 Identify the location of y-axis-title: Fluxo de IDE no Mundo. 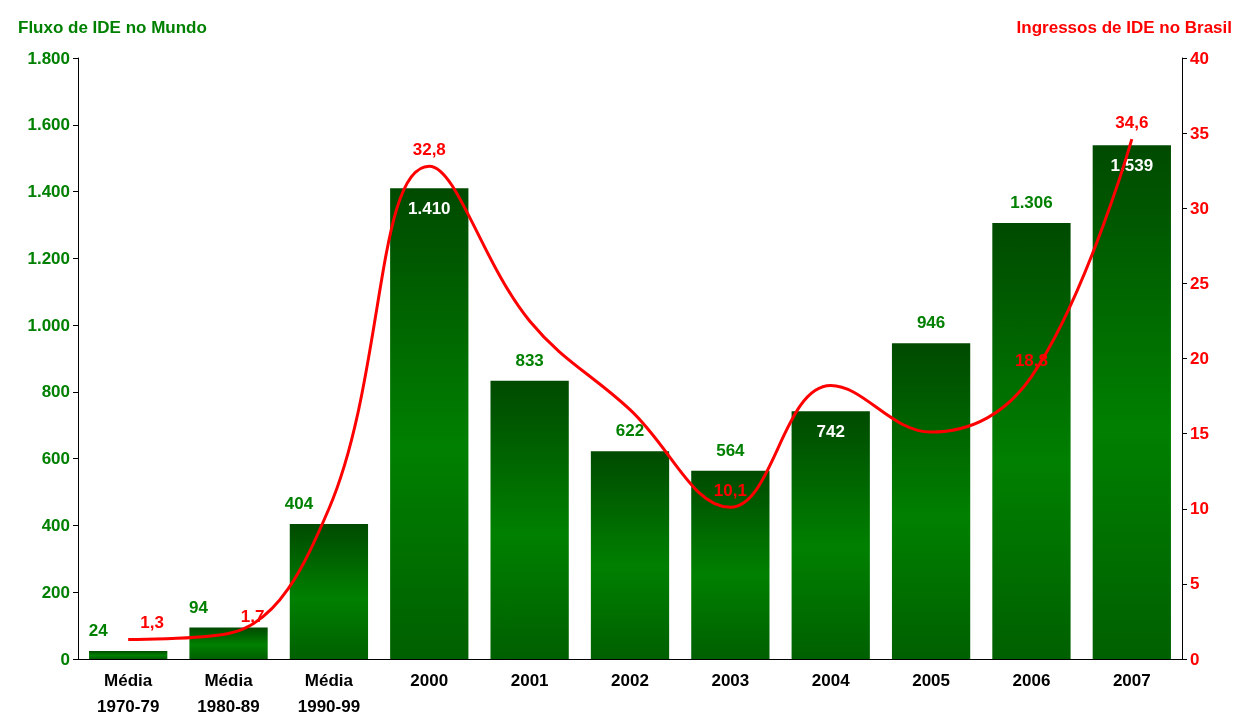
(112, 27).